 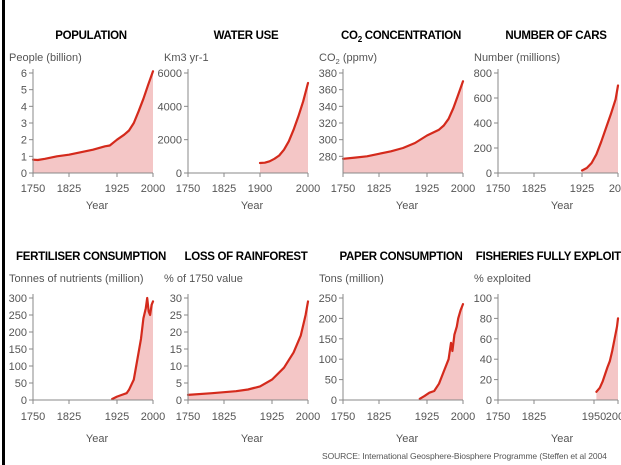 What do you see at coordinates (594, 417) in the screenshot?
I see `x-tick-label: 1950` at bounding box center [594, 417].